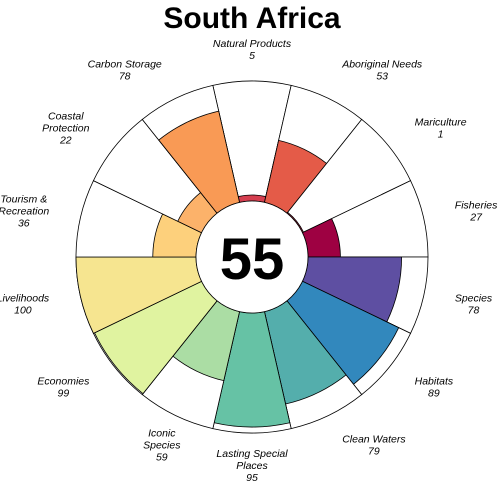 Image resolution: width=504 pixels, height=504 pixels. Describe the element at coordinates (476, 218) in the screenshot. I see `value-label-fisheries: 27` at that location.